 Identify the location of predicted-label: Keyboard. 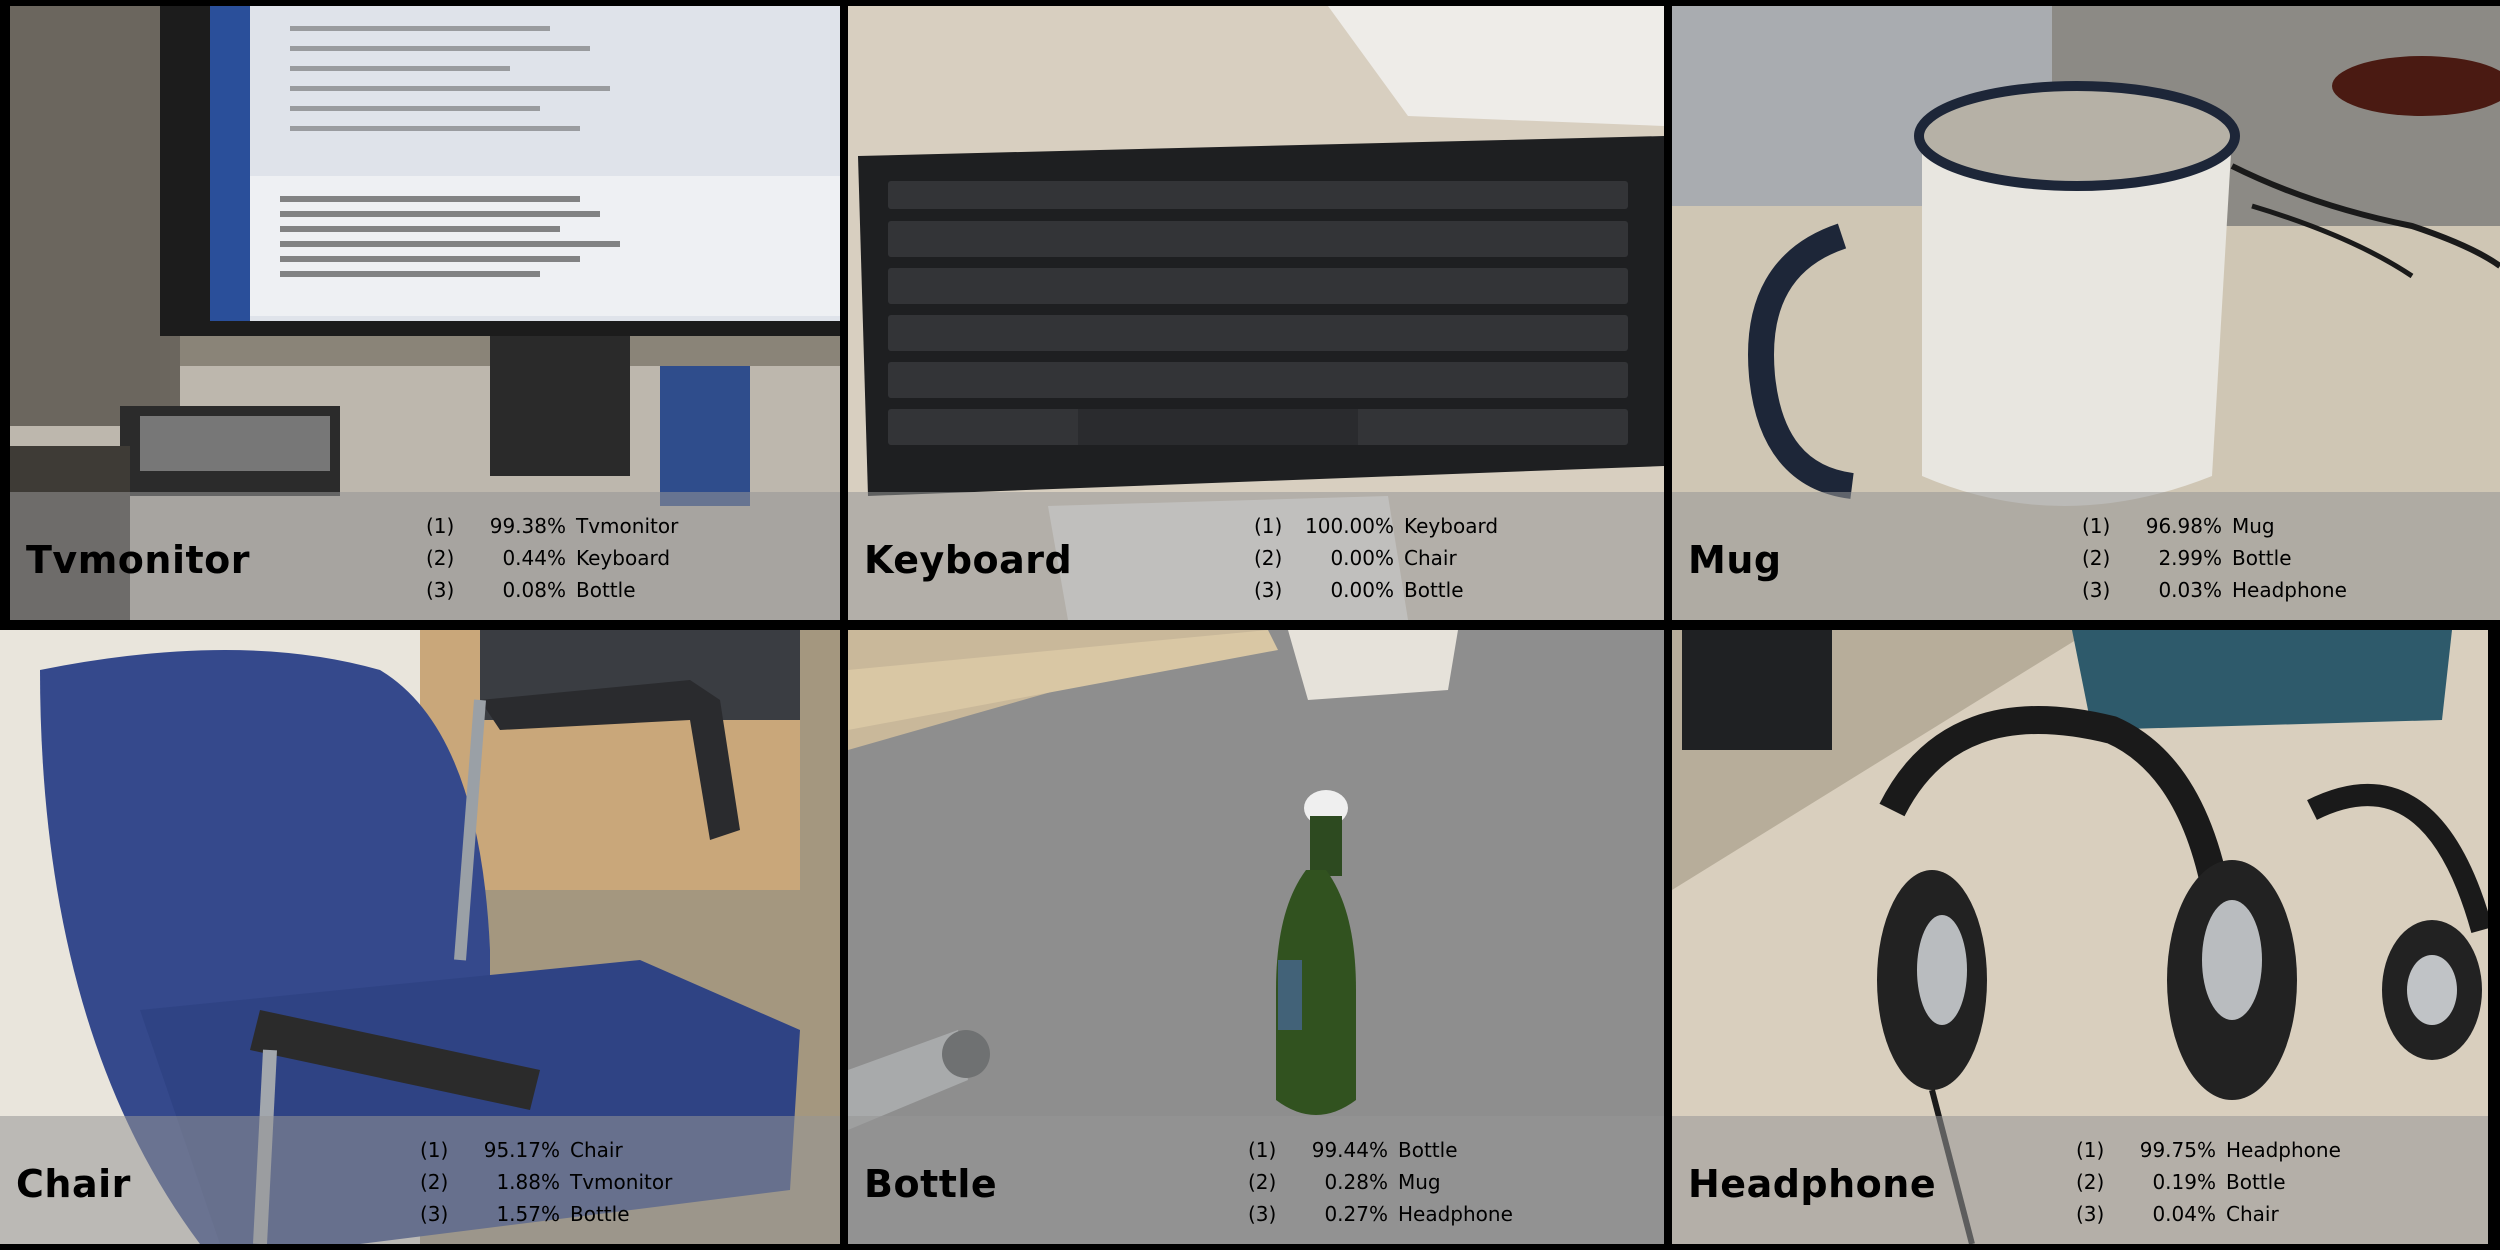
(968, 560).